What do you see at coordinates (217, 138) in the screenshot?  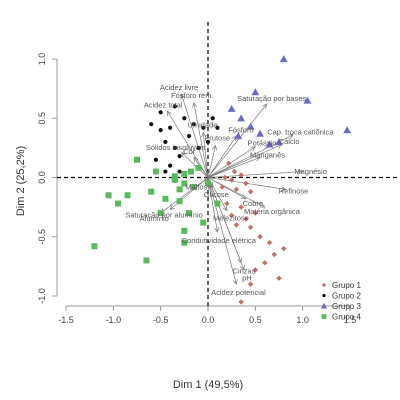 I see `variable-label: Frutose` at bounding box center [217, 138].